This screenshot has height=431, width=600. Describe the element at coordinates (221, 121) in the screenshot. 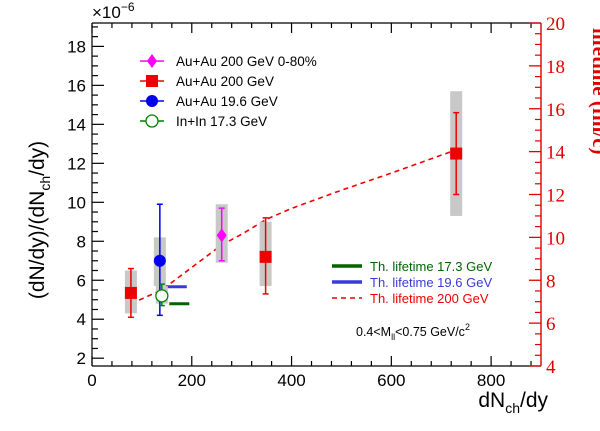

I see `legend-label: In+In 17.3 GeV` at that location.